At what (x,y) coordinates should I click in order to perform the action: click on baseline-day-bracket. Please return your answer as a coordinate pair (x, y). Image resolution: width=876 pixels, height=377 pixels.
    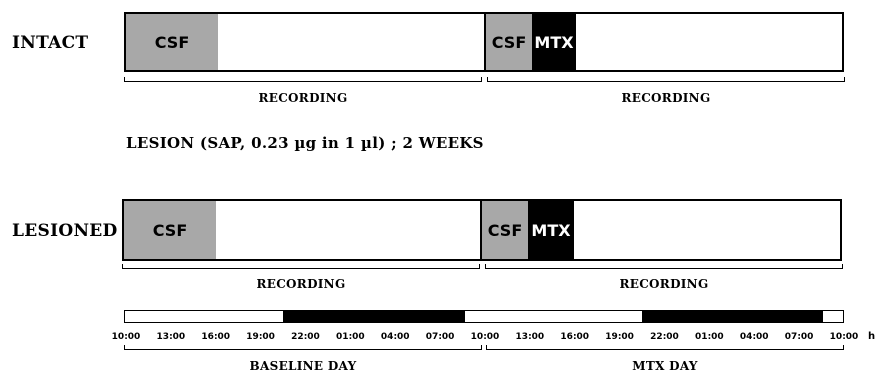
    Looking at the image, I should click on (303, 347).